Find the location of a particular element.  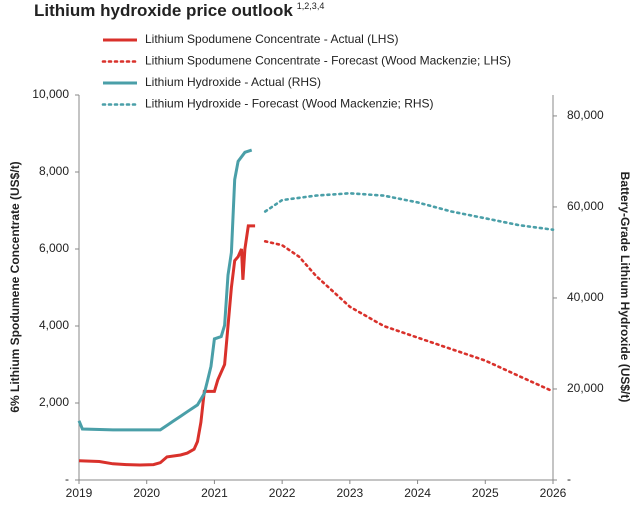

y-tick-label: 8,000 is located at coordinates (54, 171).